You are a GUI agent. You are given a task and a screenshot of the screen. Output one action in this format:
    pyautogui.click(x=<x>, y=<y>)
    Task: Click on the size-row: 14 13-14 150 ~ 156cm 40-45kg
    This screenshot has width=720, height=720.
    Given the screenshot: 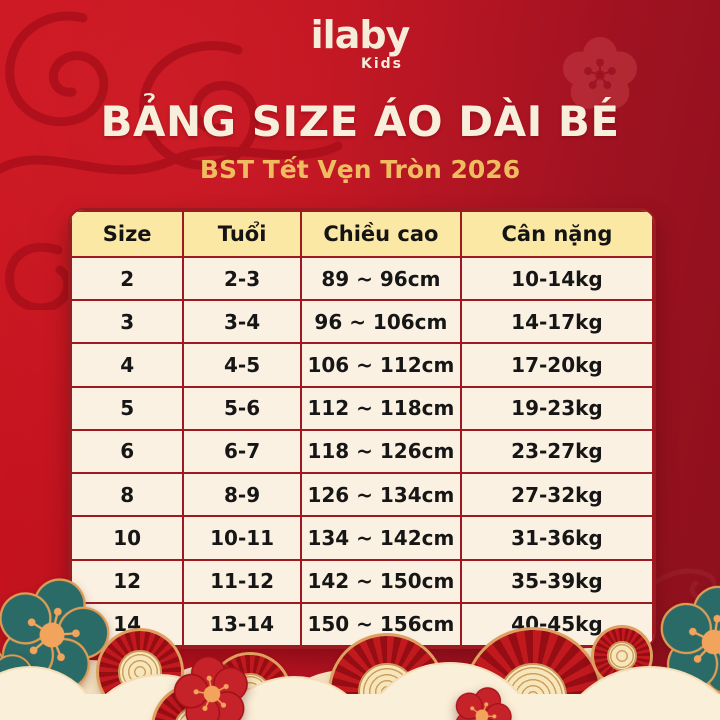 What is the action you would take?
    pyautogui.click(x=362, y=624)
    